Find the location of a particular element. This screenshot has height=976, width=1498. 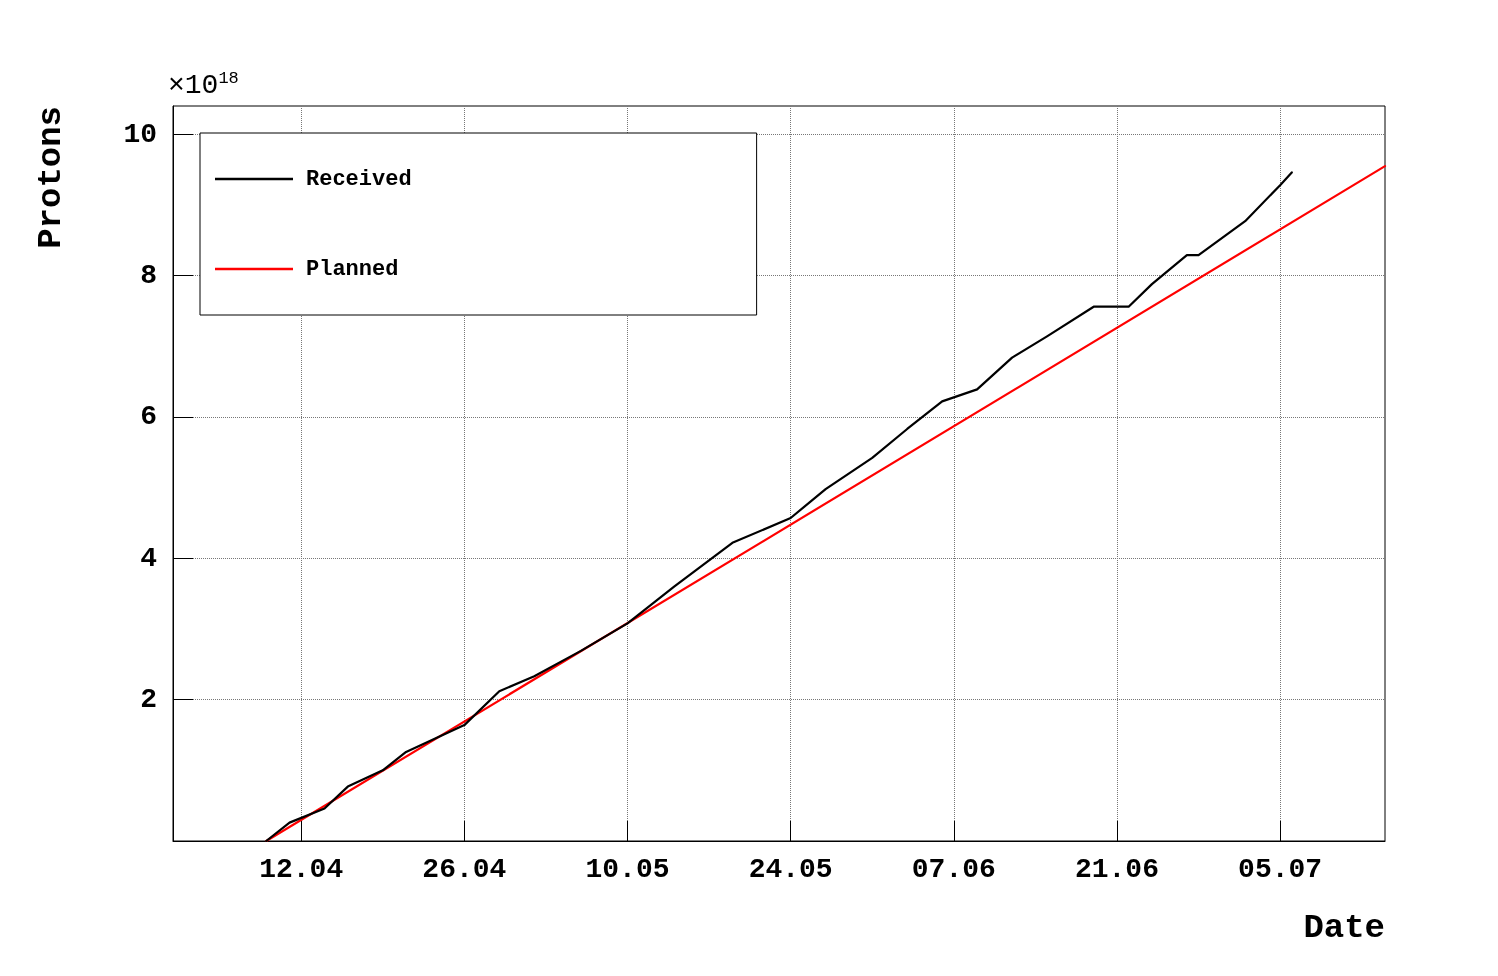

x-tick-label: 10.05 is located at coordinates (627, 869).